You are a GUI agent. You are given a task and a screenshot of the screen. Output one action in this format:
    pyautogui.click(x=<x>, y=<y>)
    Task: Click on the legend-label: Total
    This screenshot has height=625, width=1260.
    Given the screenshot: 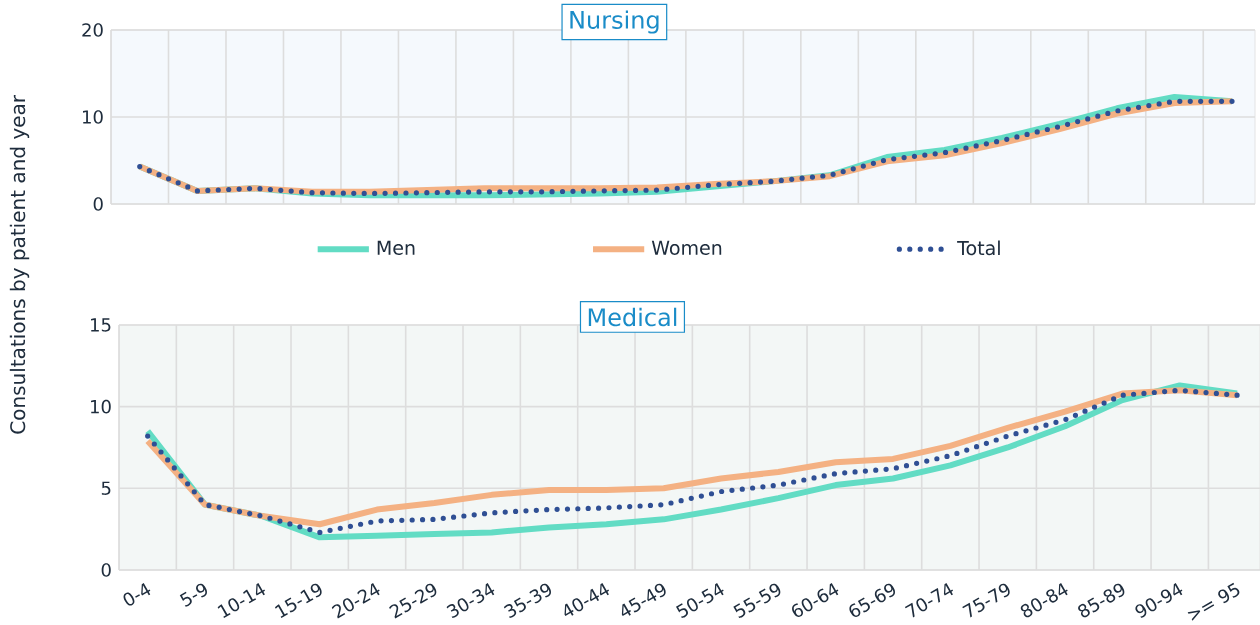 What is the action you would take?
    pyautogui.click(x=978, y=248)
    